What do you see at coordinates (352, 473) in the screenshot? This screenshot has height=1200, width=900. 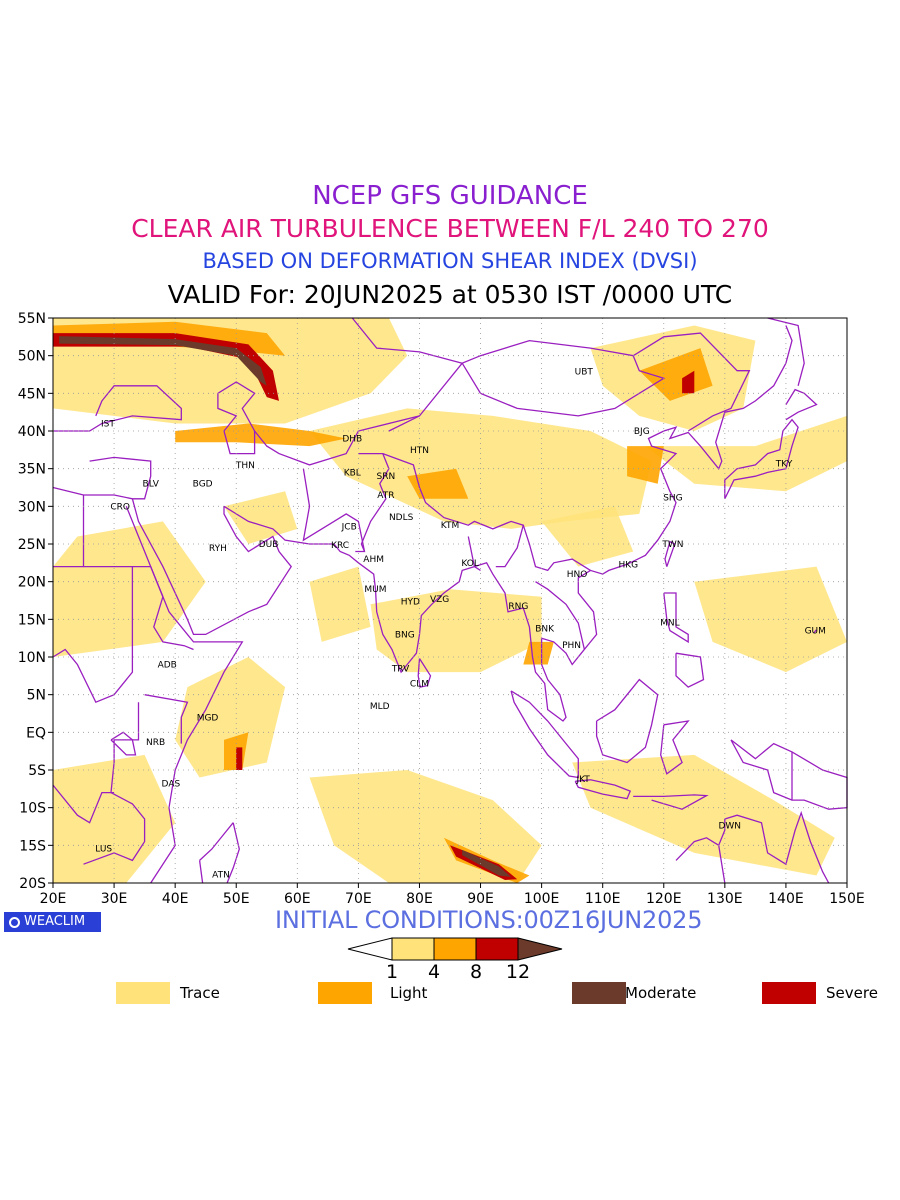 I see `station-kbl: KBL` at bounding box center [352, 473].